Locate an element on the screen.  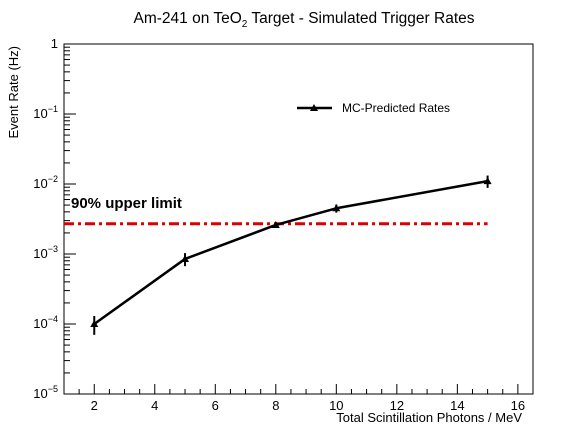
y-tick-label: 10⁻⁵ is located at coordinates (45, 392).